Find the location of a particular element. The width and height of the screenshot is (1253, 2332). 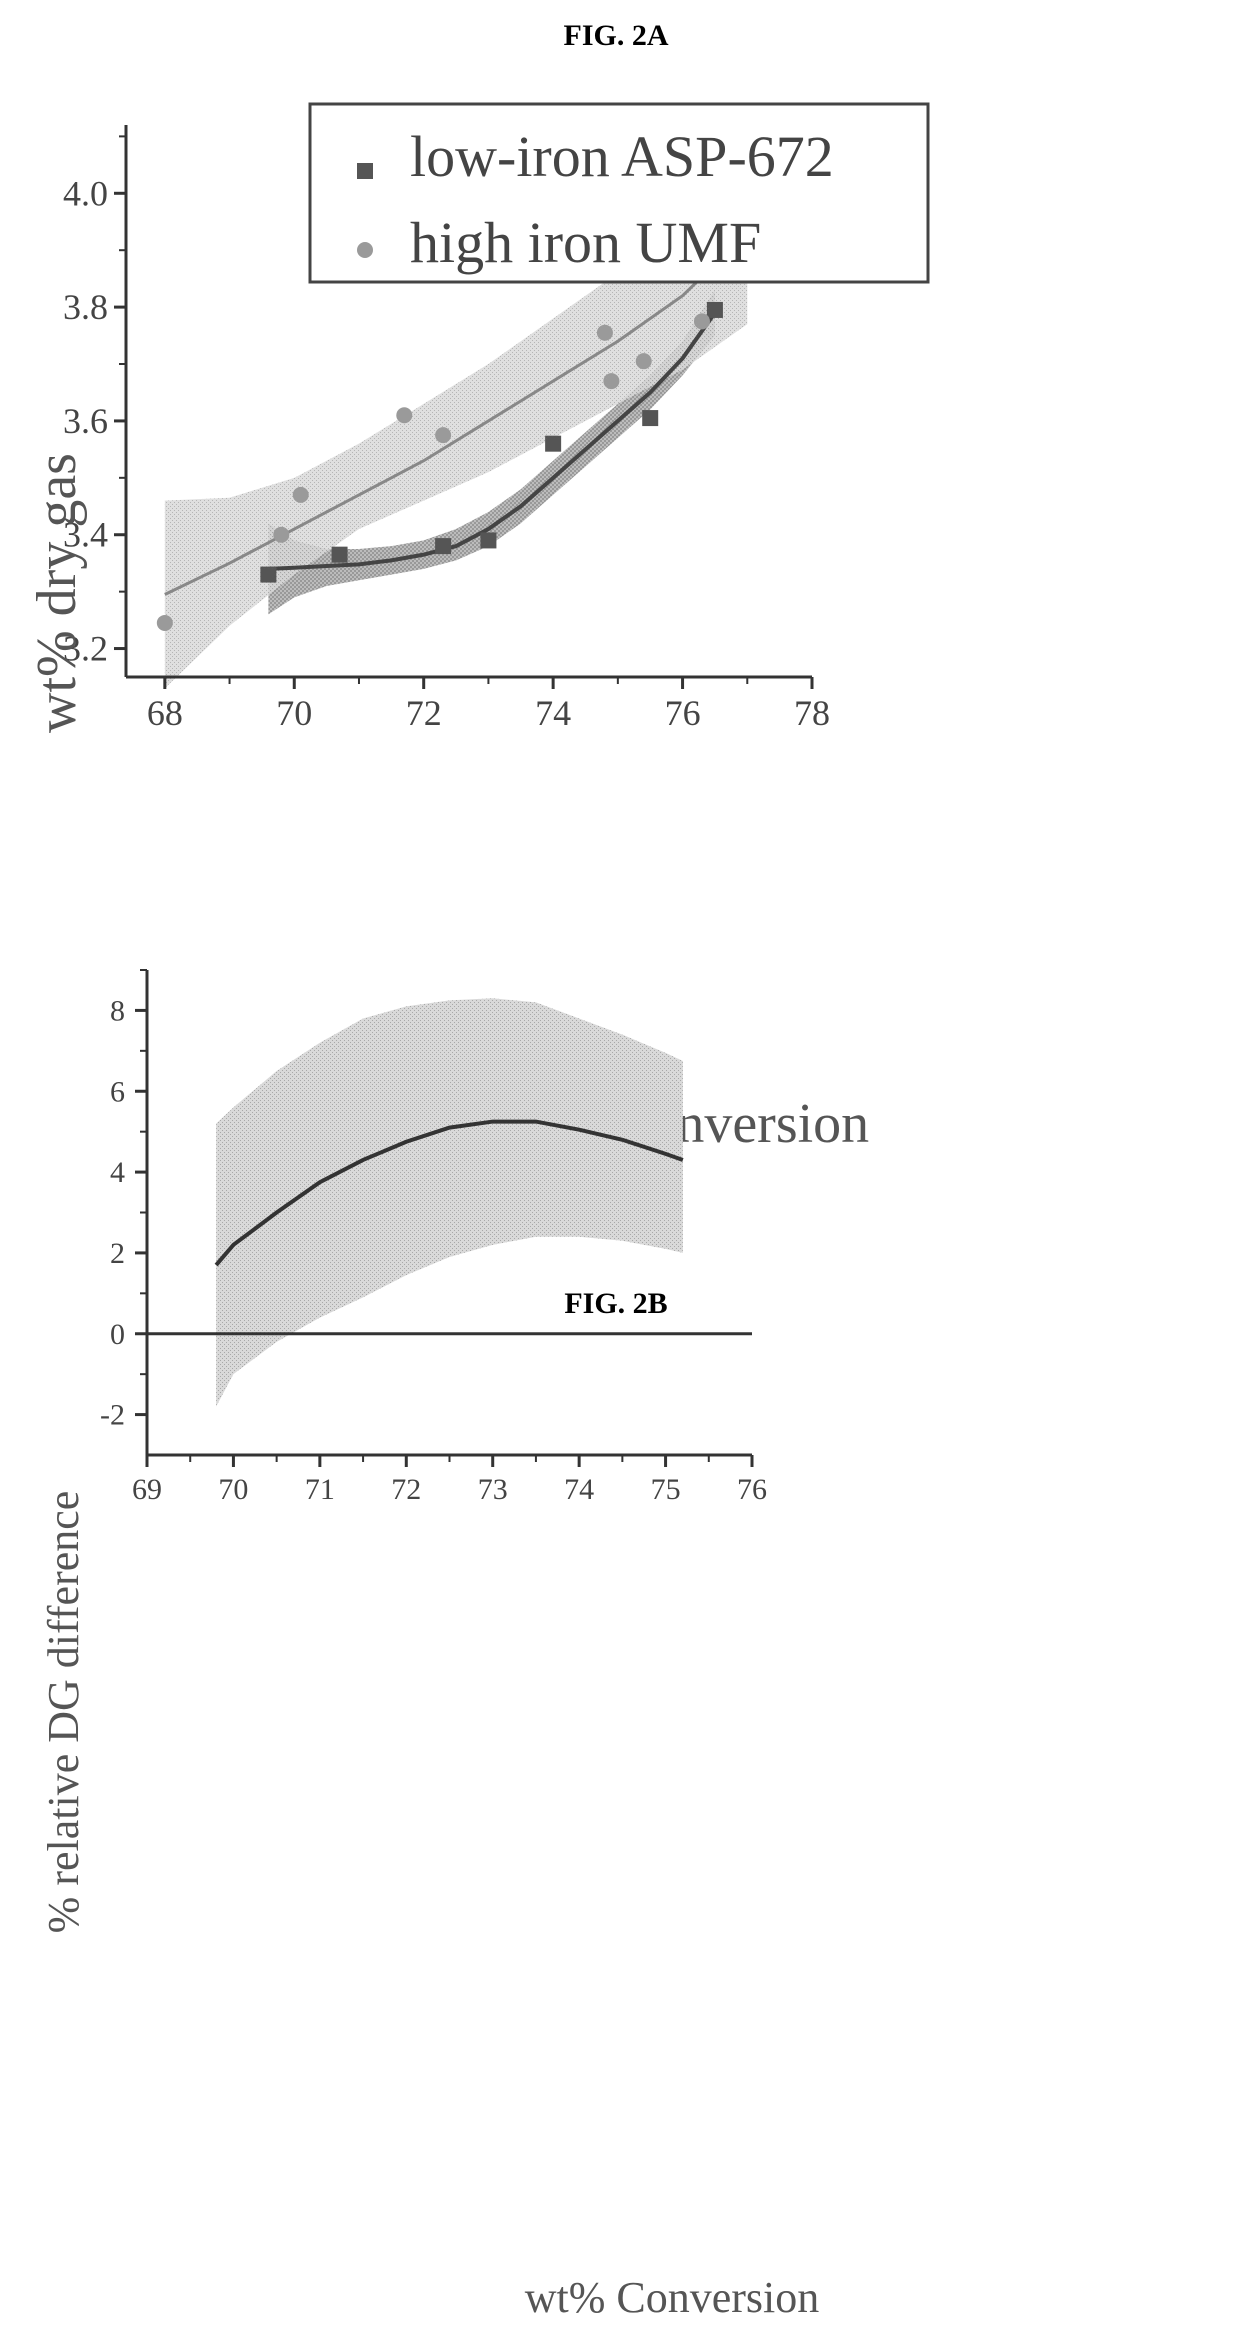

y-tick-label: 3.8 is located at coordinates (85, 307).